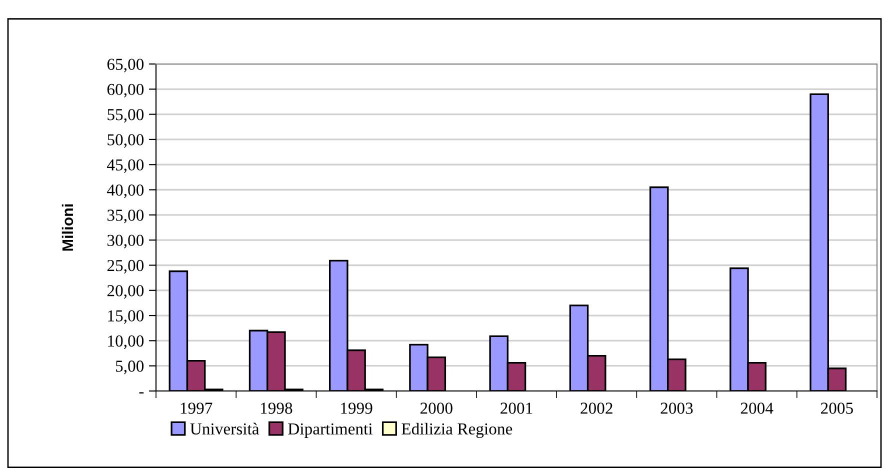 Image resolution: width=889 pixels, height=472 pixels. What do you see at coordinates (125, 65) in the screenshot?
I see `y-tick-label: 65,00` at bounding box center [125, 65].